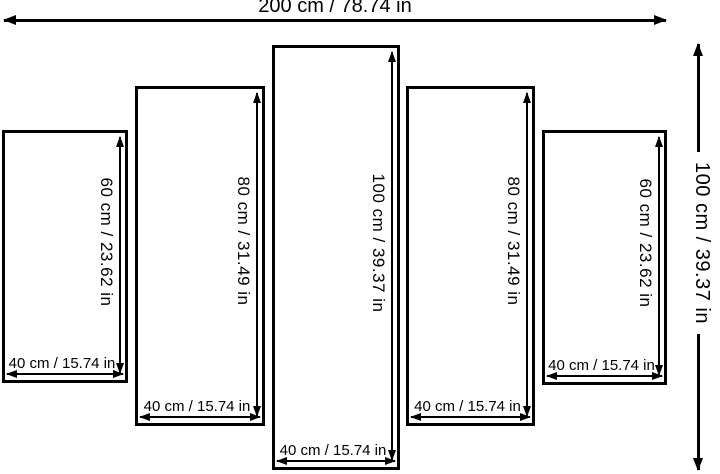 This screenshot has width=720, height=474. I want to click on panel-2-width-arrow, so click(200, 417).